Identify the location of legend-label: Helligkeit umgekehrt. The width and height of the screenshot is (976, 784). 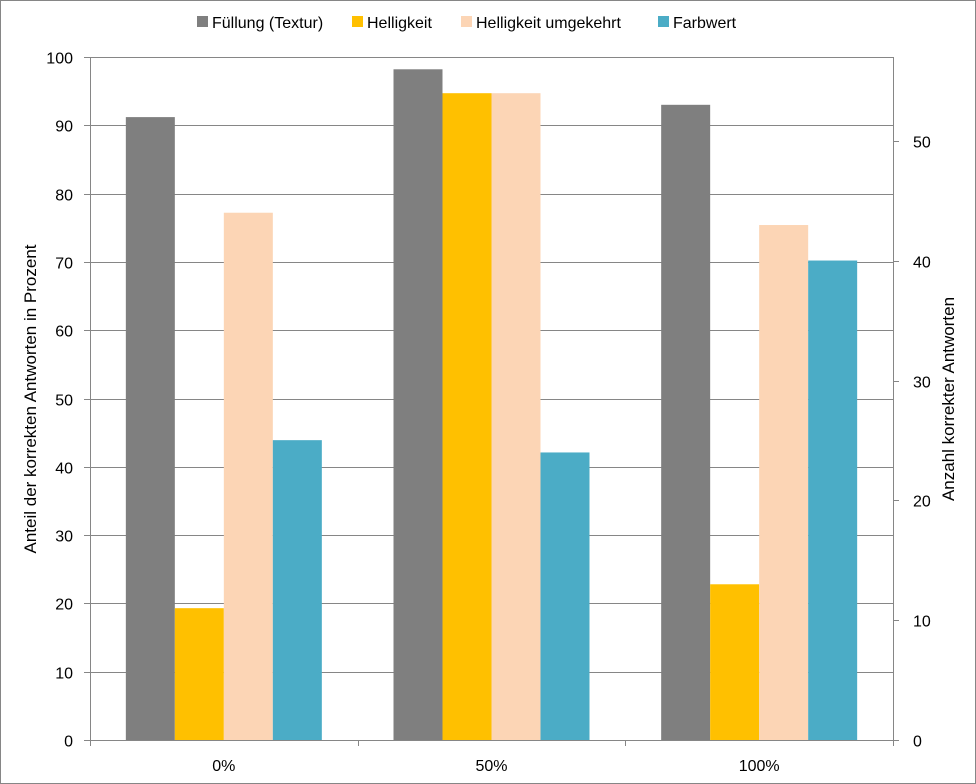
(549, 23).